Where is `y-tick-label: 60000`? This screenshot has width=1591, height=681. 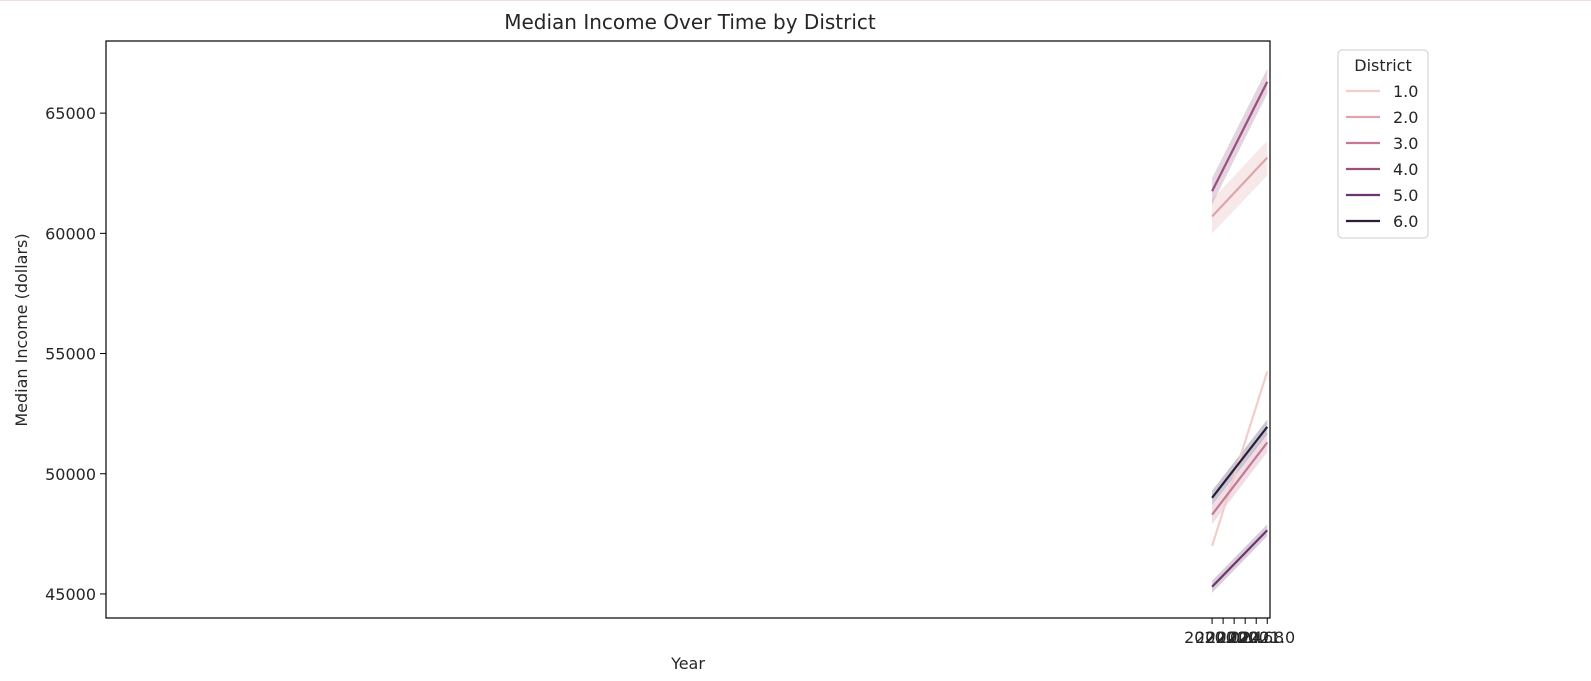
y-tick-label: 60000 is located at coordinates (70, 233).